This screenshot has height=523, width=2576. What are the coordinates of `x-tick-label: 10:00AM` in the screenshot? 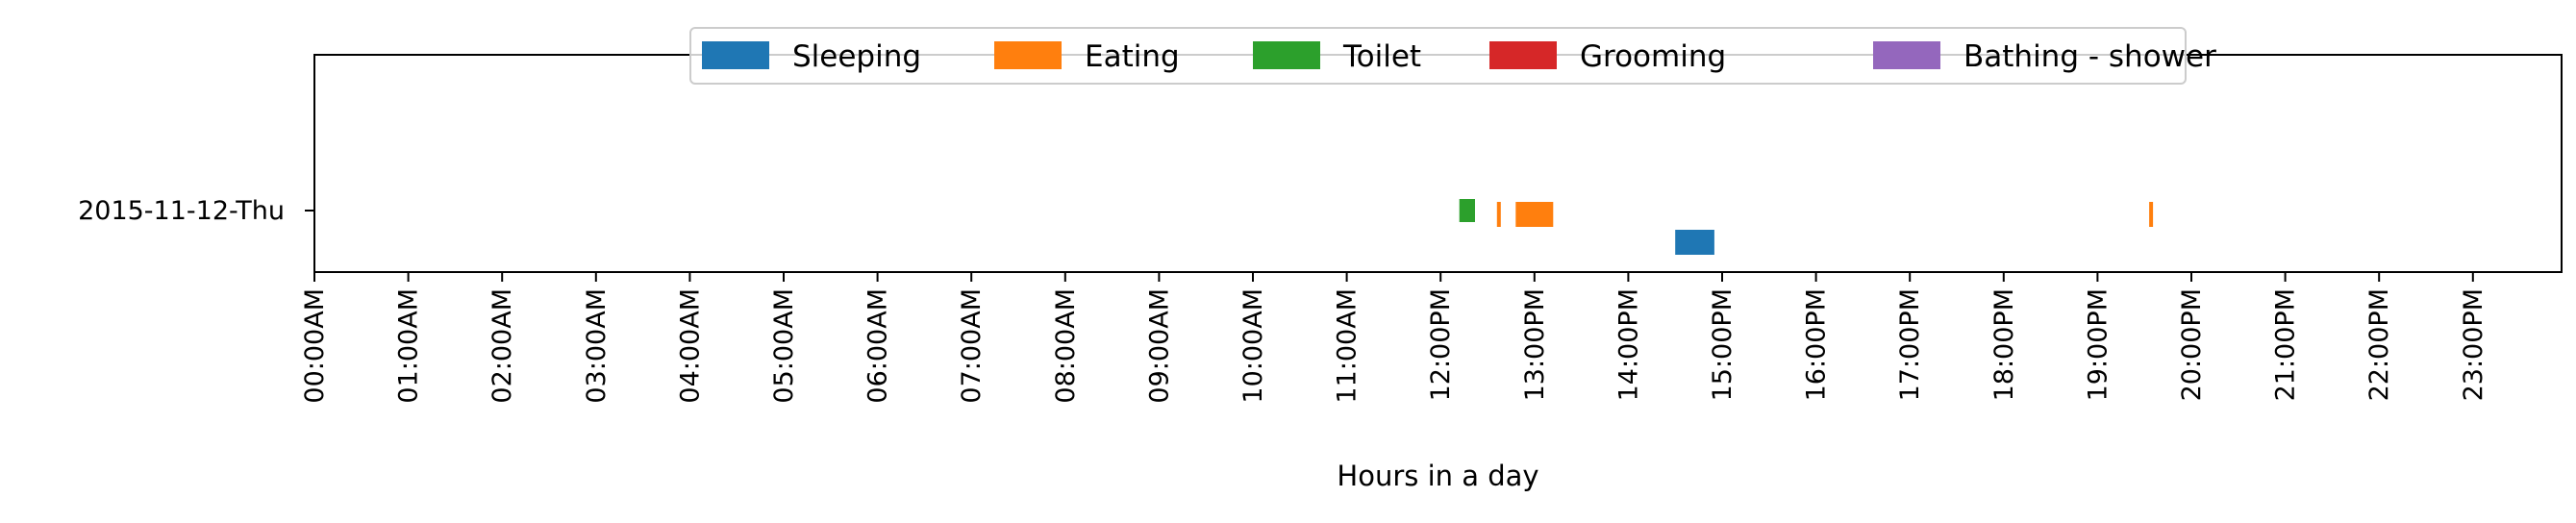 It's located at (1253, 346).